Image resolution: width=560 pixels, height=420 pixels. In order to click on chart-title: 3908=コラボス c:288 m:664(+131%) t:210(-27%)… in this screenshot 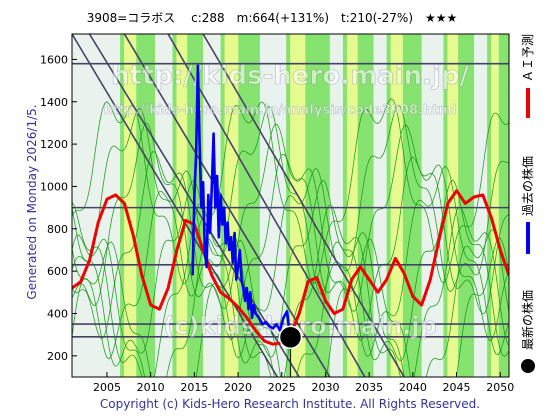, I will do `click(272, 18)`.